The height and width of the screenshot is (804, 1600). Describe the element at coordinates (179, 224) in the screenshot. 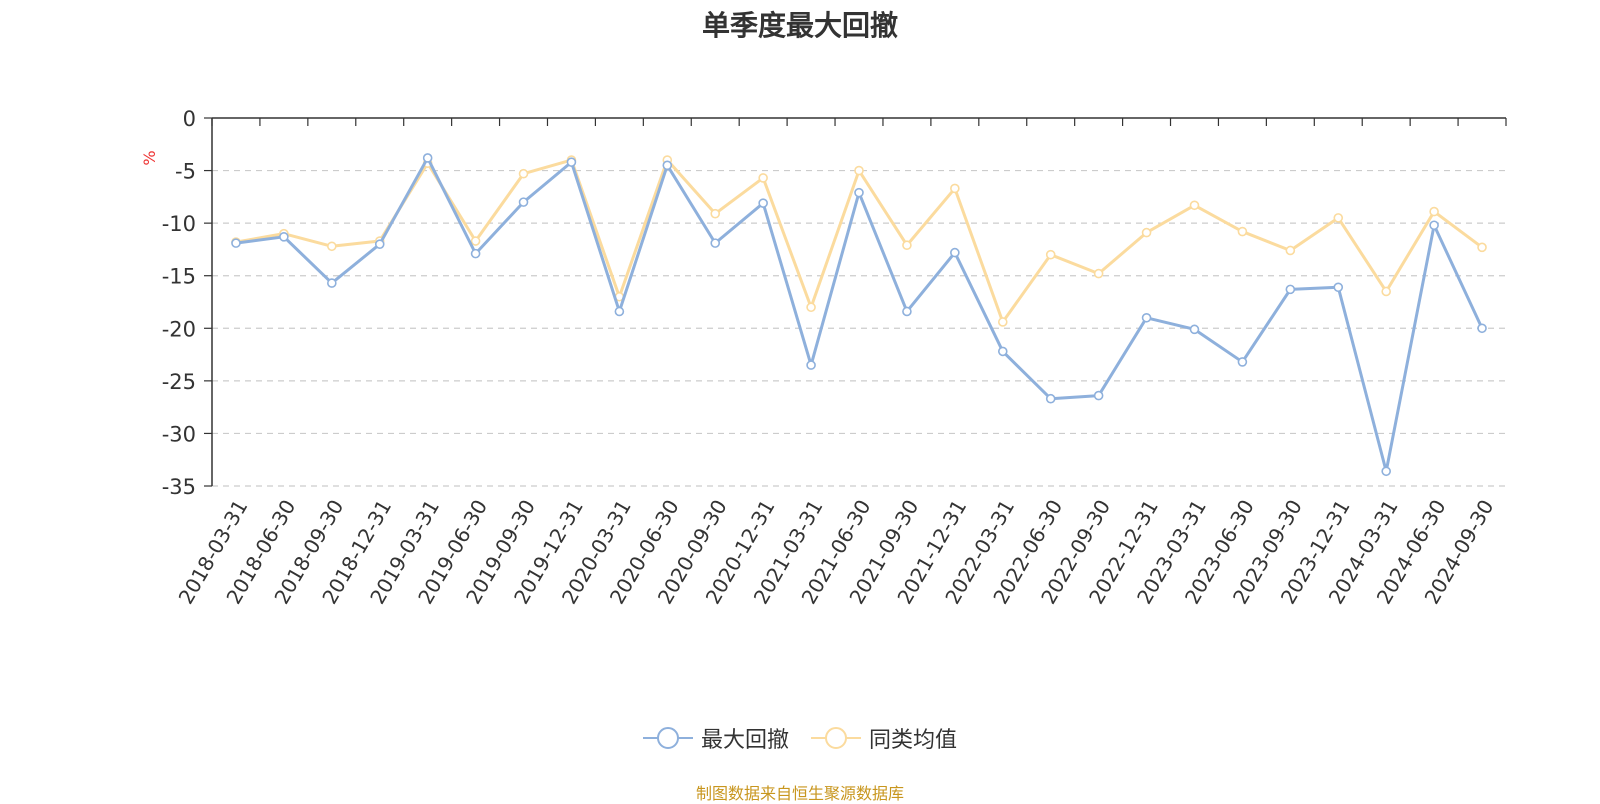

I see `y-tick-label: -10` at that location.